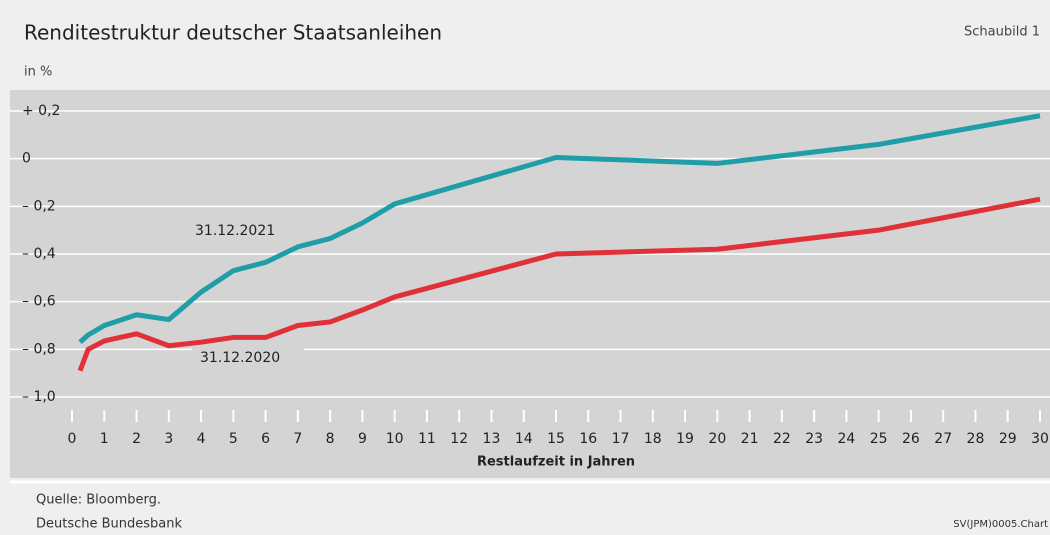  Describe the element at coordinates (39, 206) in the screenshot. I see `y-tick-label: – 0,2` at that location.